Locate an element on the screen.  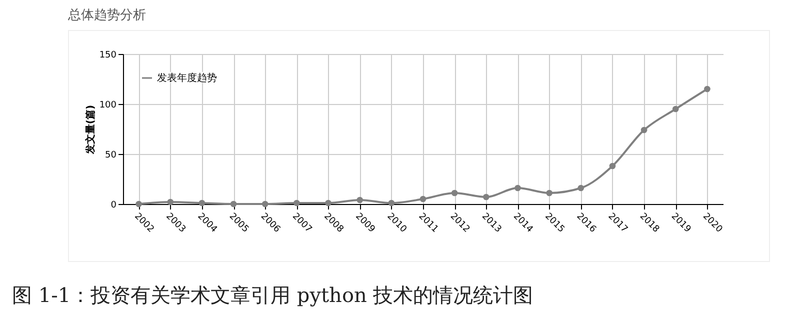
y-tick-label: 0 is located at coordinates (113, 205).